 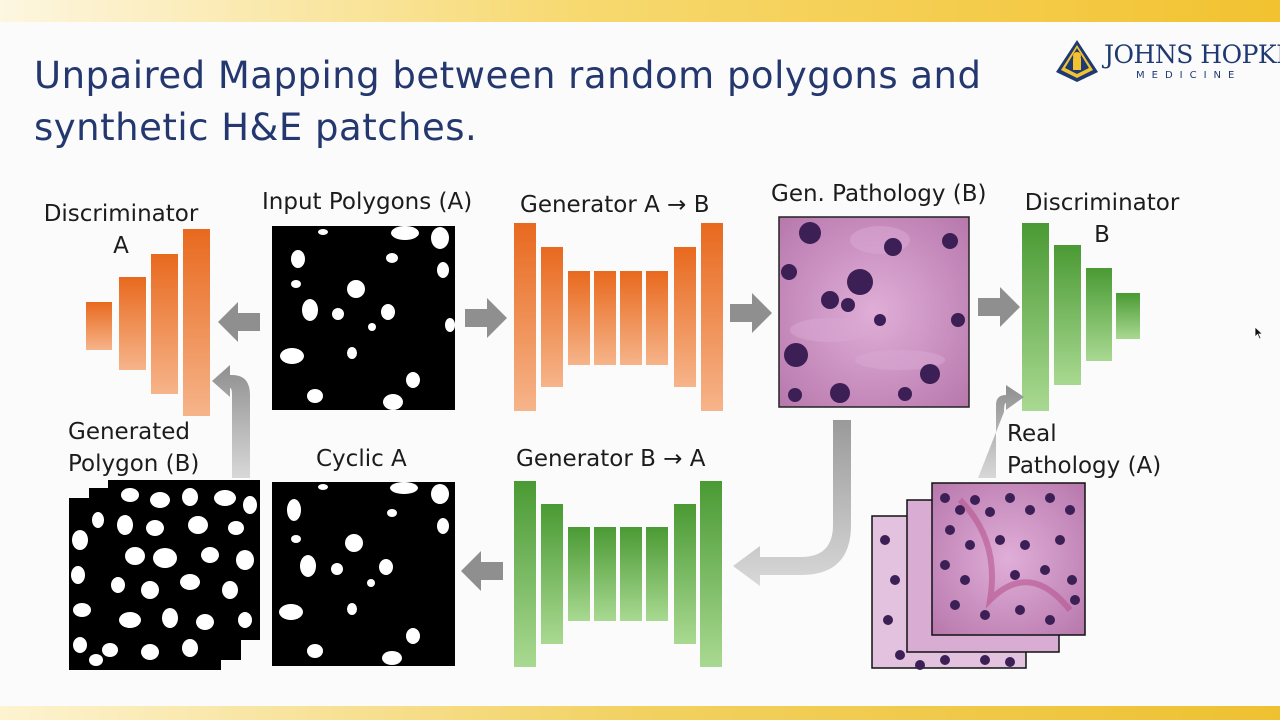 What do you see at coordinates (363, 318) in the screenshot?
I see `input-polygons-image` at bounding box center [363, 318].